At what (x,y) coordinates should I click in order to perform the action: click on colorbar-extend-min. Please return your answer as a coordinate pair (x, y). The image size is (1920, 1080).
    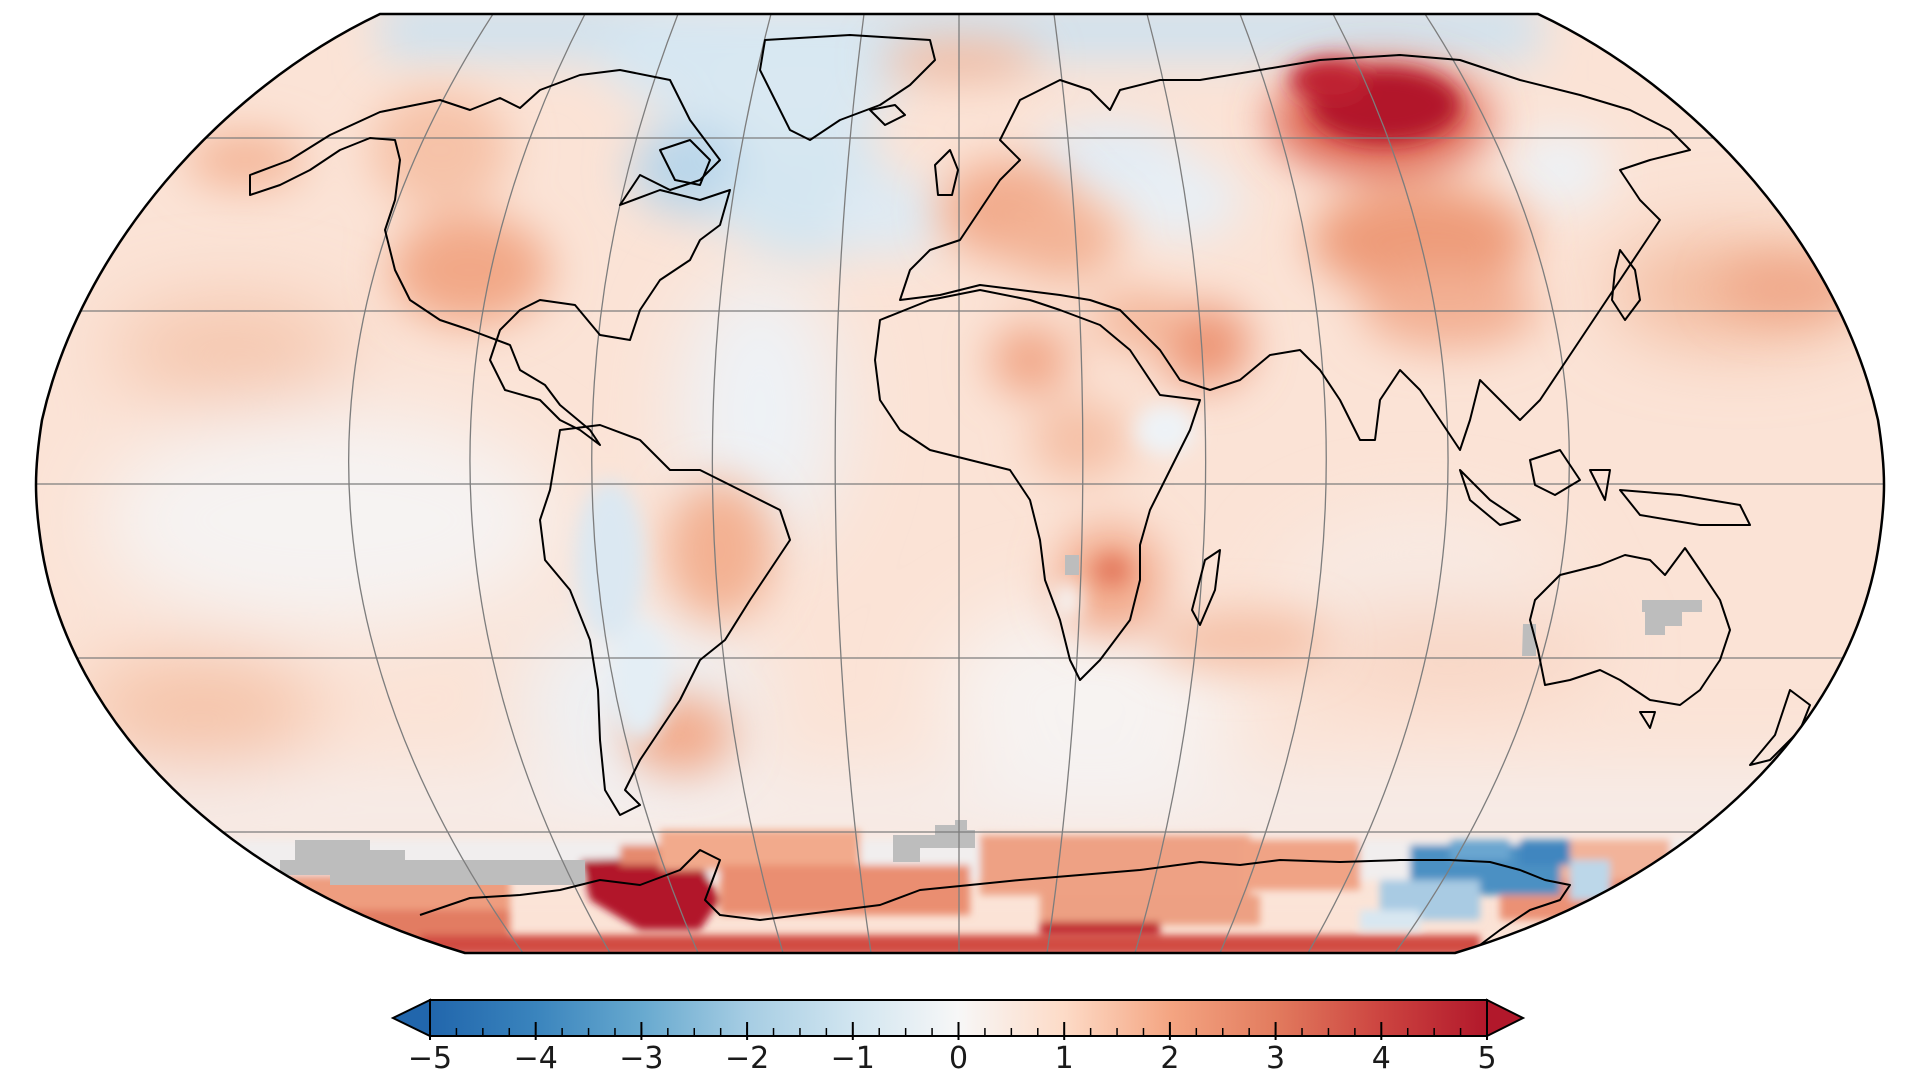
    Looking at the image, I should click on (410, 1018).